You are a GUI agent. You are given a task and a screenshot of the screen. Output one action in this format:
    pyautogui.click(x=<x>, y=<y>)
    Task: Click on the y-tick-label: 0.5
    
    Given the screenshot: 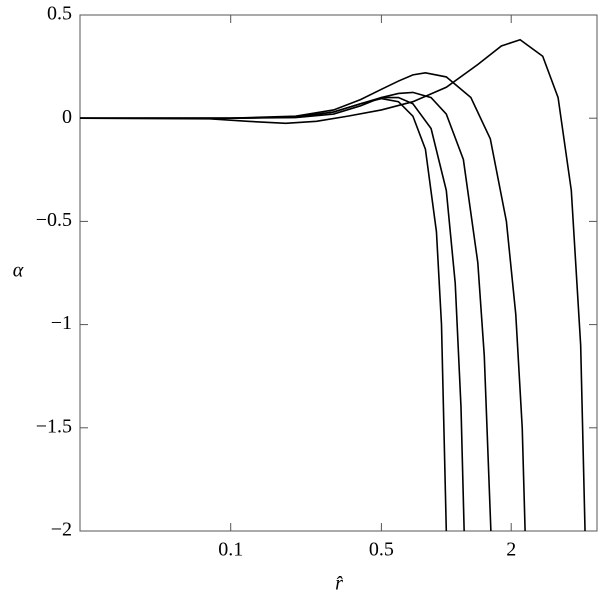 What is the action you would take?
    pyautogui.click(x=59, y=14)
    